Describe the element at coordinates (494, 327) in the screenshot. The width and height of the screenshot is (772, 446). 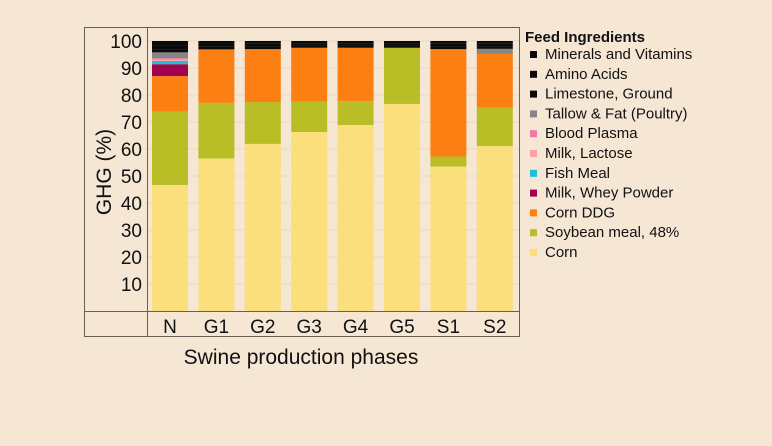
I see `x-tick-label: S2` at that location.